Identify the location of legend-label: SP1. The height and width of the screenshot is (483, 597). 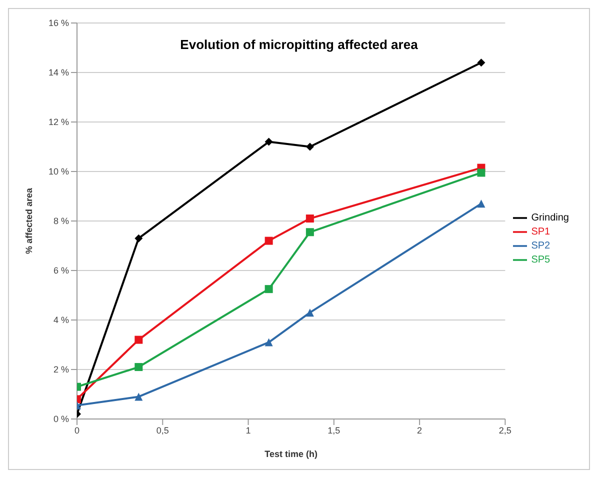
(540, 232).